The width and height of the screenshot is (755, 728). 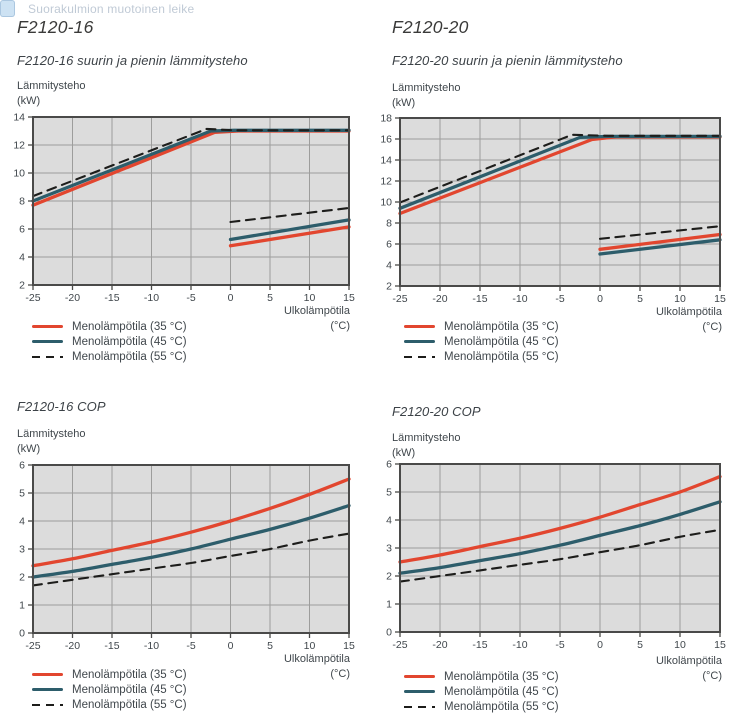 I want to click on chart-title: F2120-16 COP, so click(x=61, y=406).